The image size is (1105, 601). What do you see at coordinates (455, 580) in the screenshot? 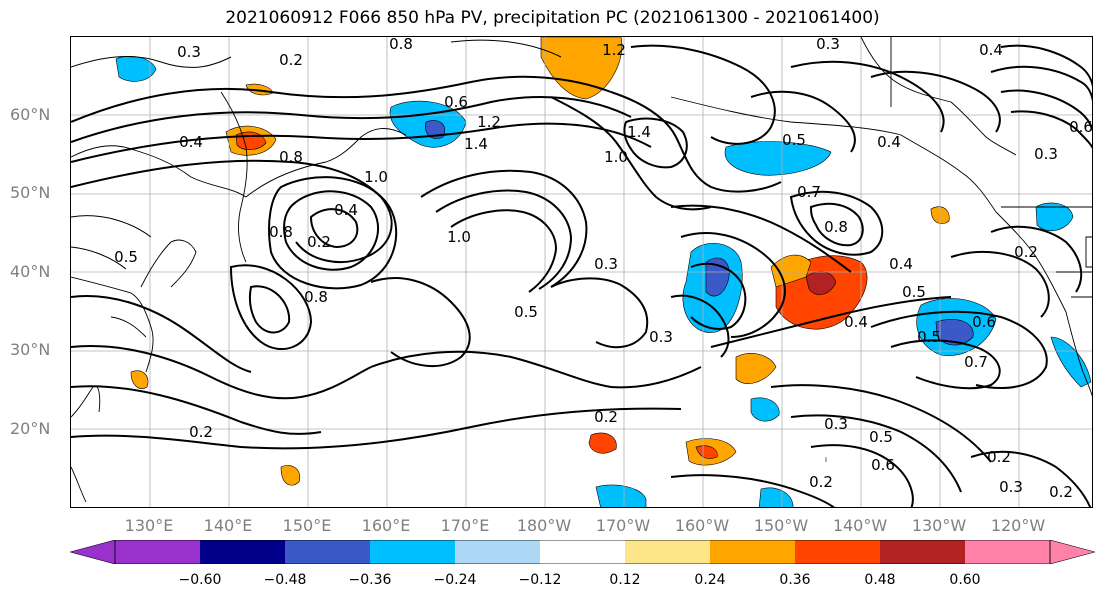
I see `colorbar-tick-label: −0.24` at bounding box center [455, 580].